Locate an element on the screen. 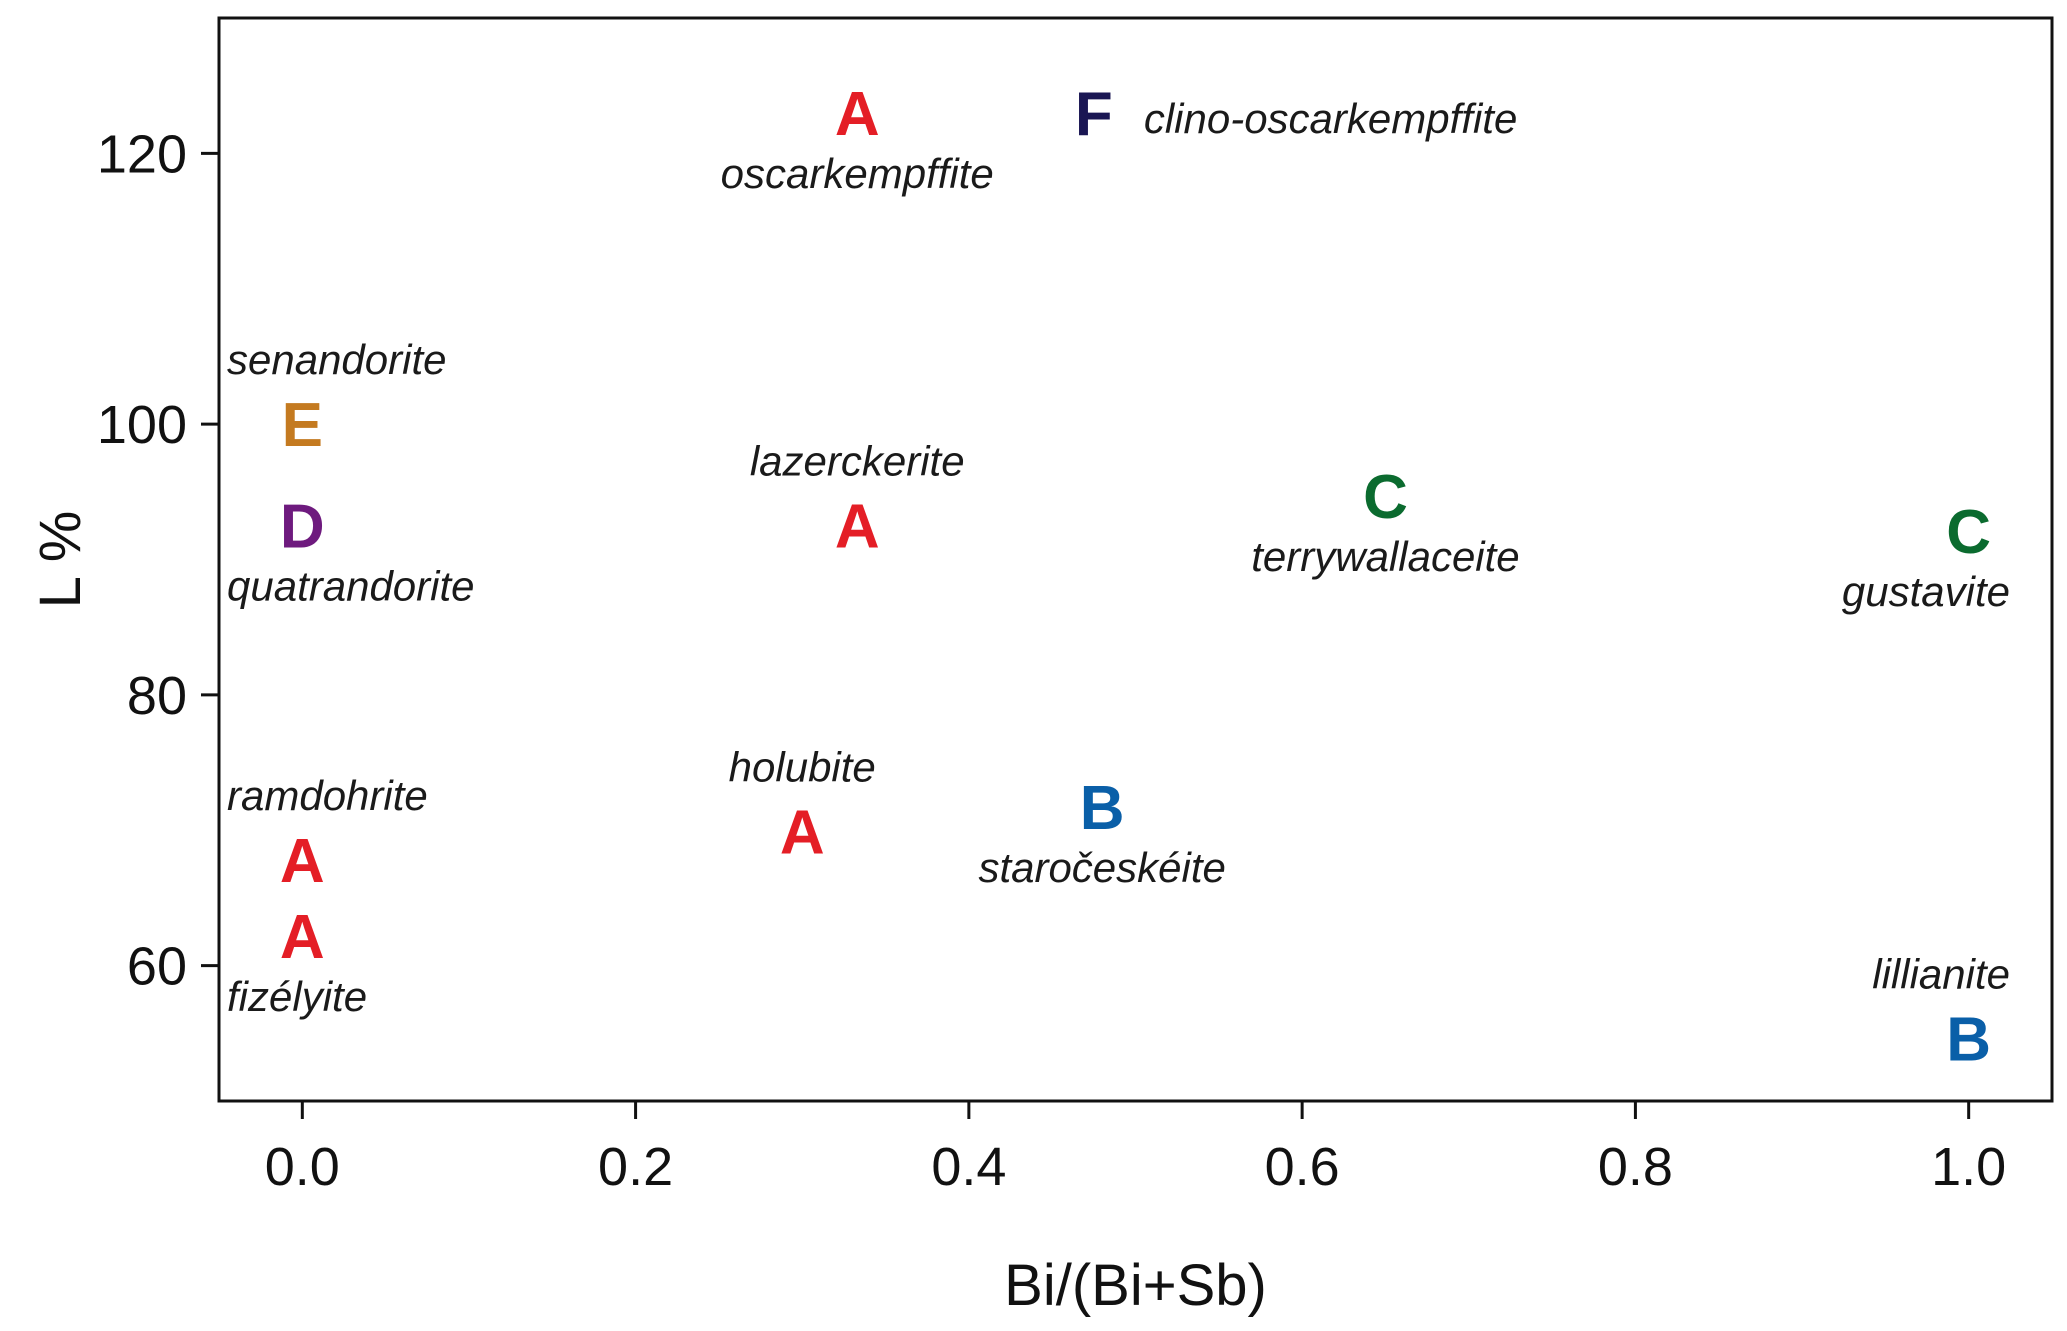  y-tick-label: 80 is located at coordinates (157, 696).